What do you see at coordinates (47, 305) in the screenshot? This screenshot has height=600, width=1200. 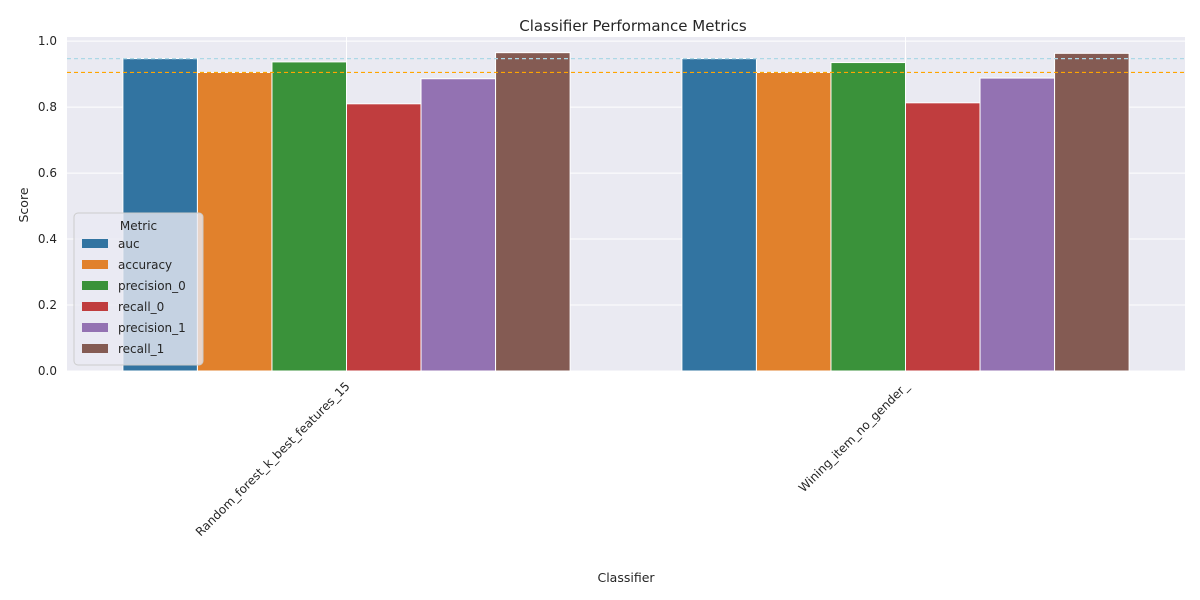 I see `y-tick-label: 0.2` at bounding box center [47, 305].